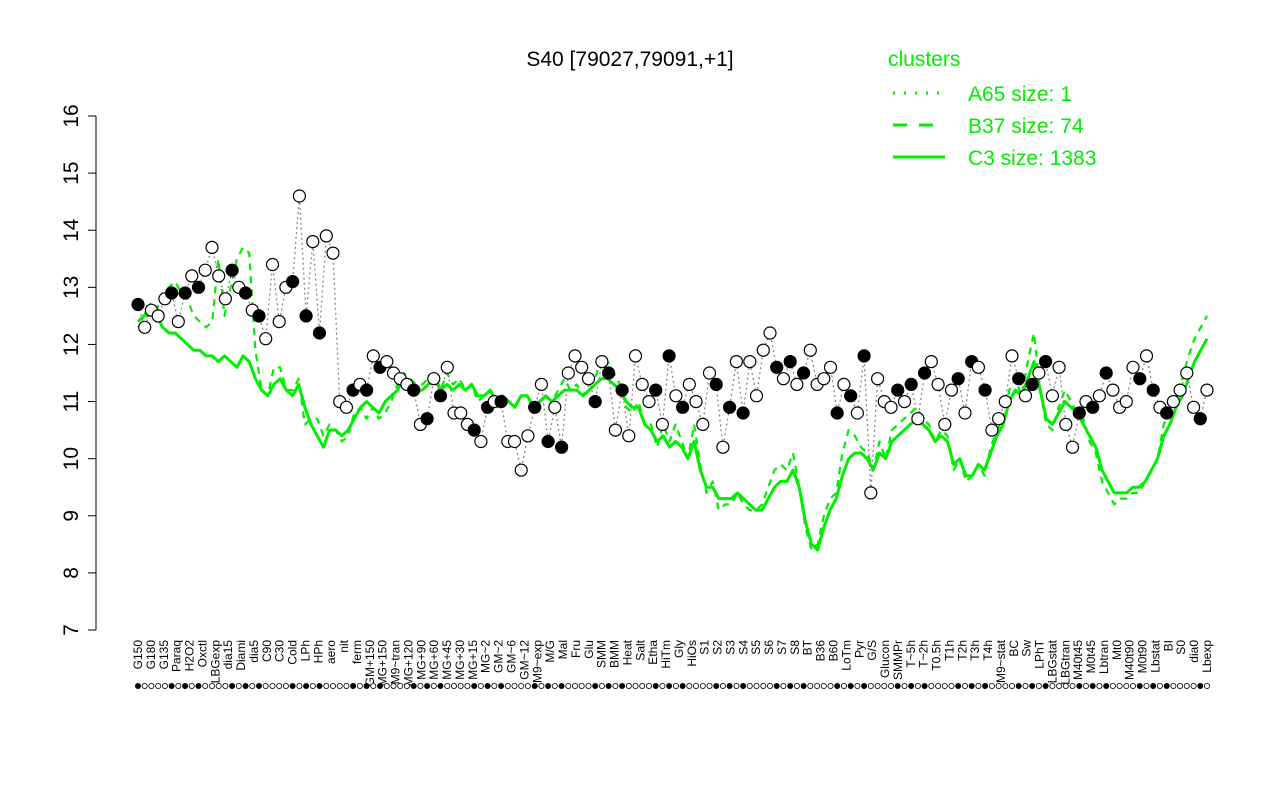 The height and width of the screenshot is (800, 1280). Describe the element at coordinates (898, 660) in the screenshot. I see `x-tick-label: SMMPr` at that location.